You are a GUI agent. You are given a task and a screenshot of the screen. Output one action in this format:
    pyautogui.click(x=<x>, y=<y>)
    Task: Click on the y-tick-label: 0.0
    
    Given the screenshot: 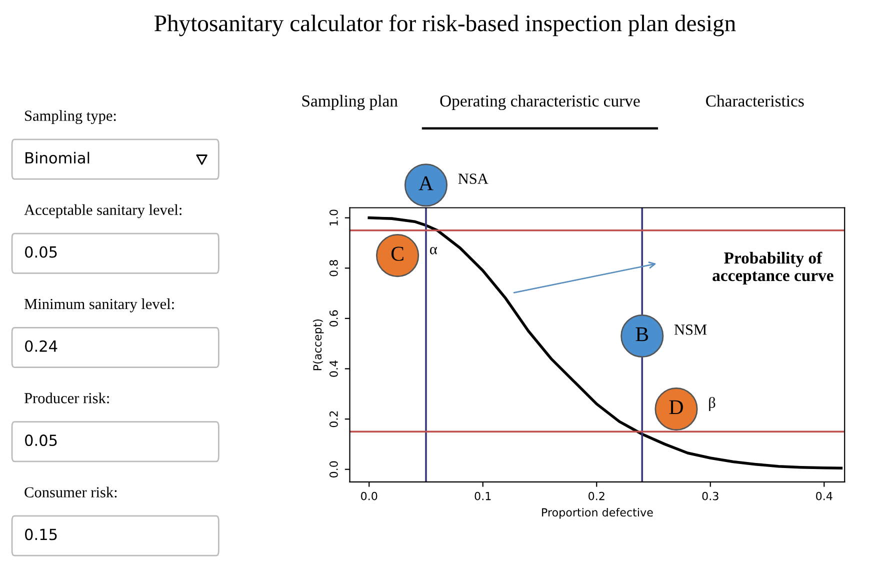 What is the action you would take?
    pyautogui.click(x=333, y=469)
    